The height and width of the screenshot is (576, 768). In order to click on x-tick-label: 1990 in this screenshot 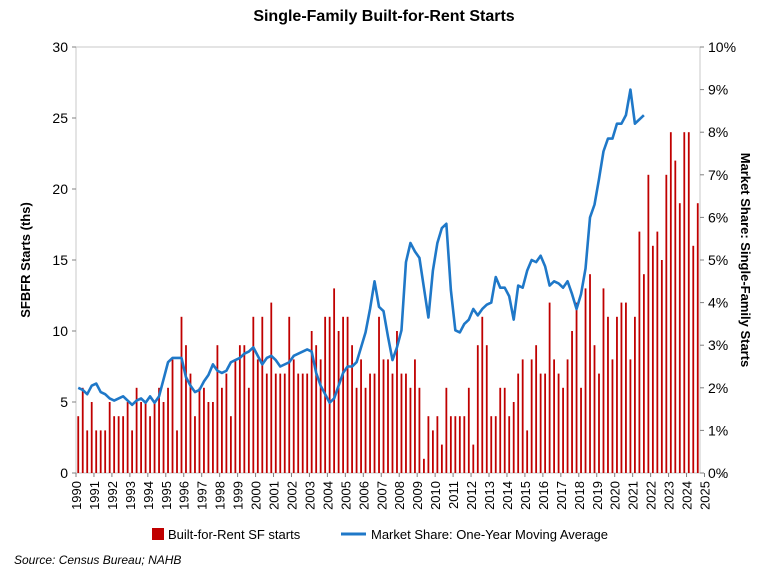, I will do `click(76, 495)`.